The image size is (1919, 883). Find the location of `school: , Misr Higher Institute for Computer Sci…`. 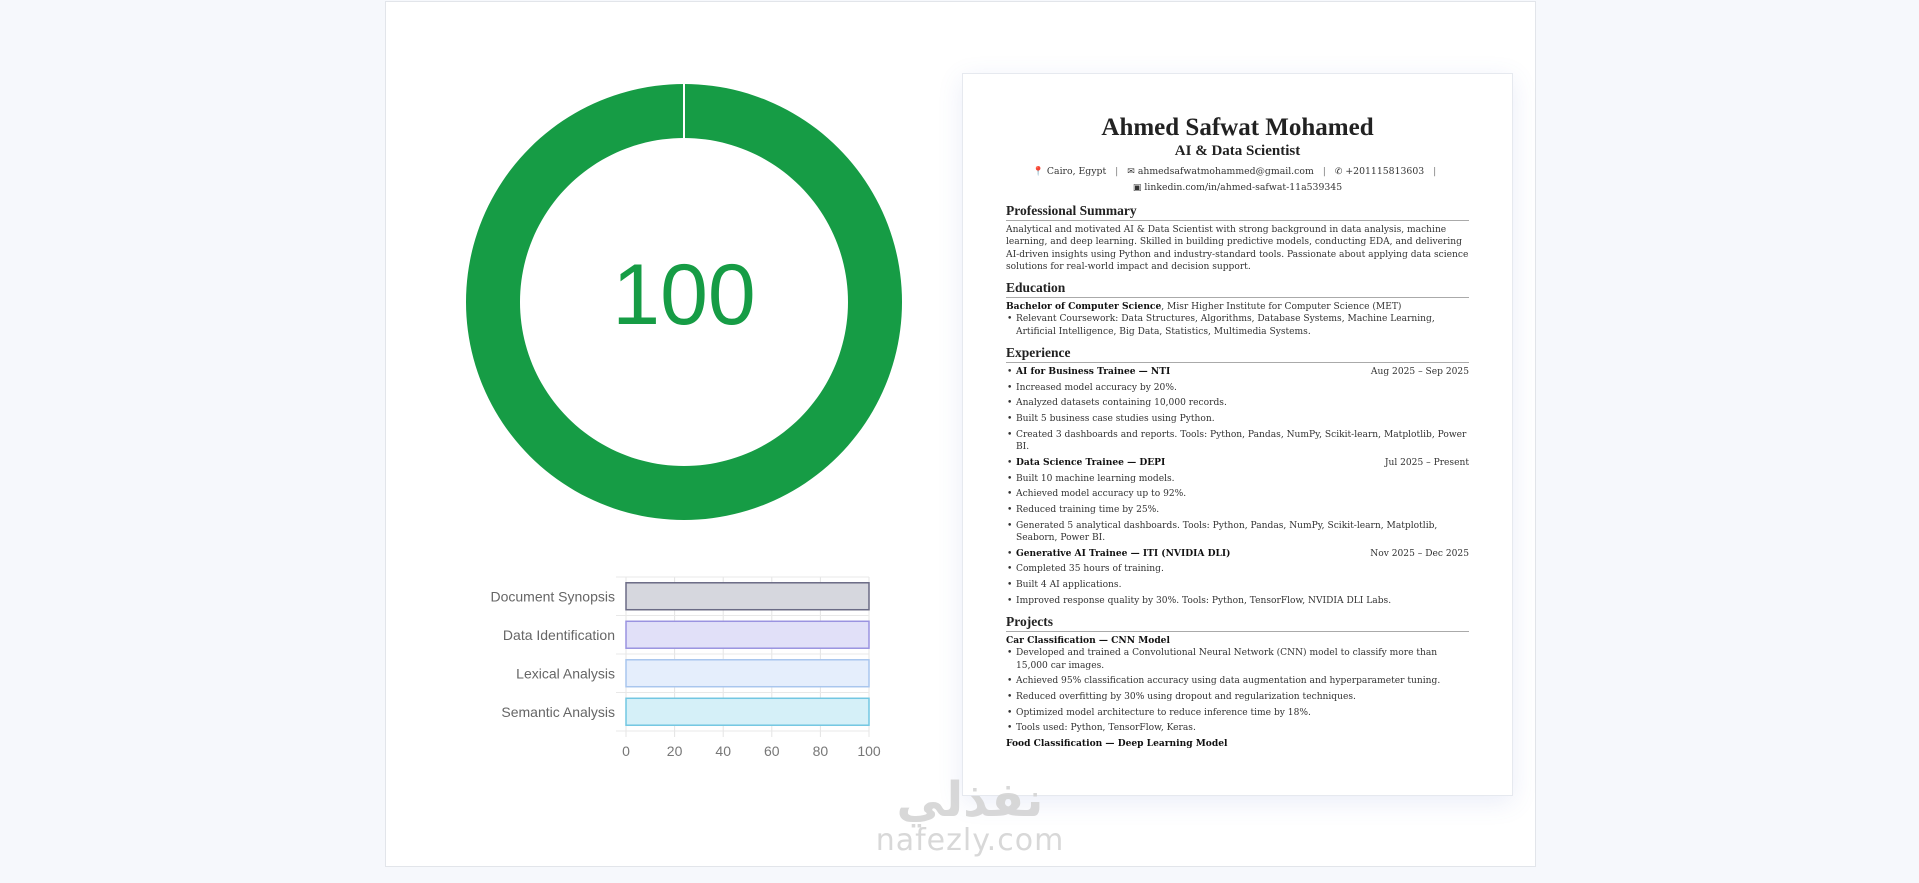

school: , Misr Higher Institute for Computer Sci… is located at coordinates (1281, 307).